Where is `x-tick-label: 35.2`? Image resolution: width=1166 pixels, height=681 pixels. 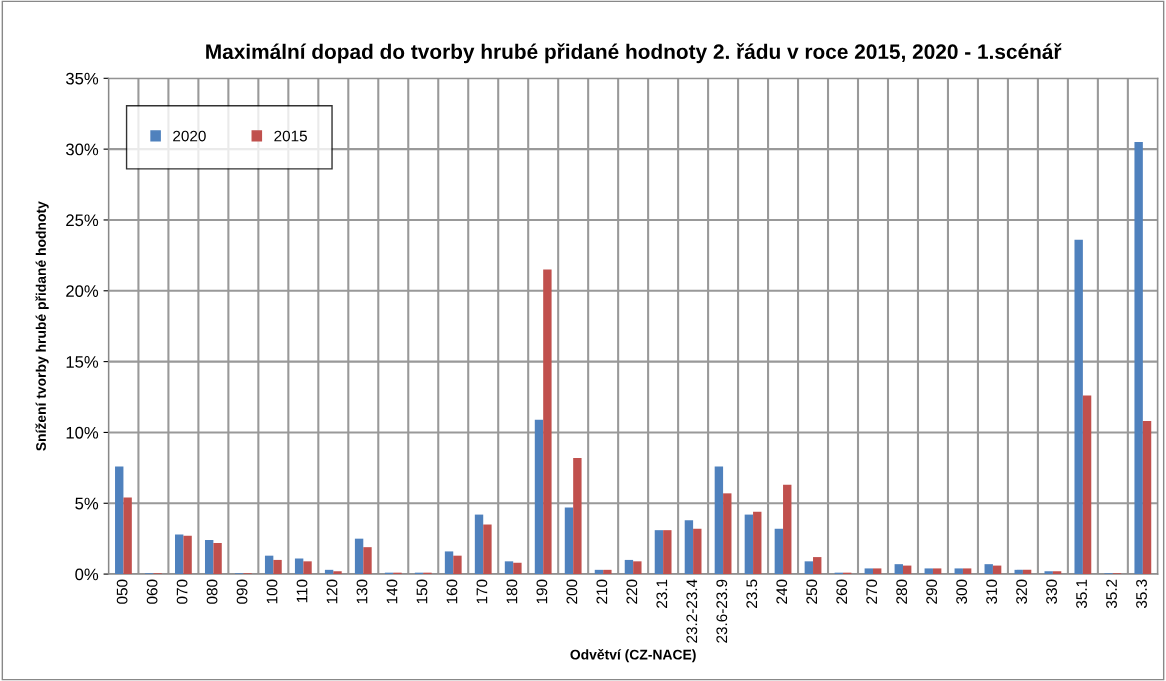 x-tick-label: 35.2 is located at coordinates (1111, 594).